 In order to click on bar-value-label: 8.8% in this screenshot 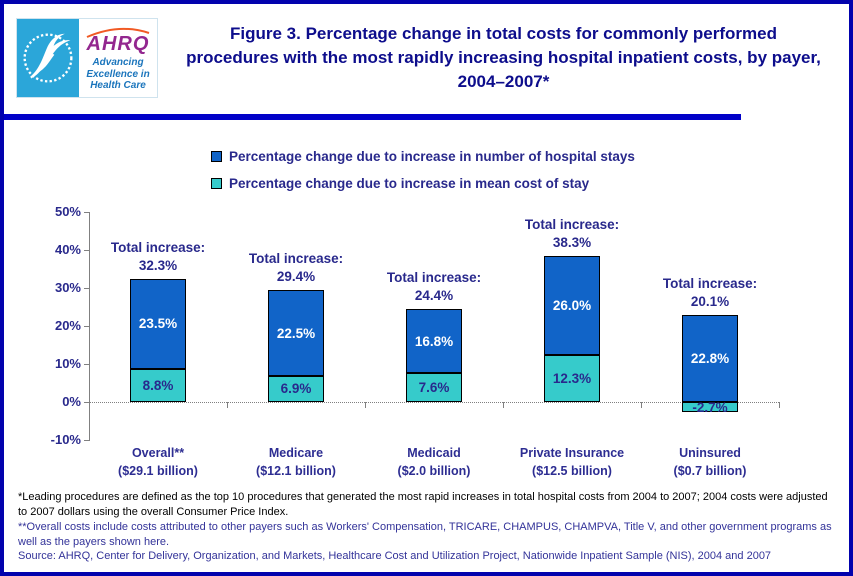, I will do `click(158, 385)`.